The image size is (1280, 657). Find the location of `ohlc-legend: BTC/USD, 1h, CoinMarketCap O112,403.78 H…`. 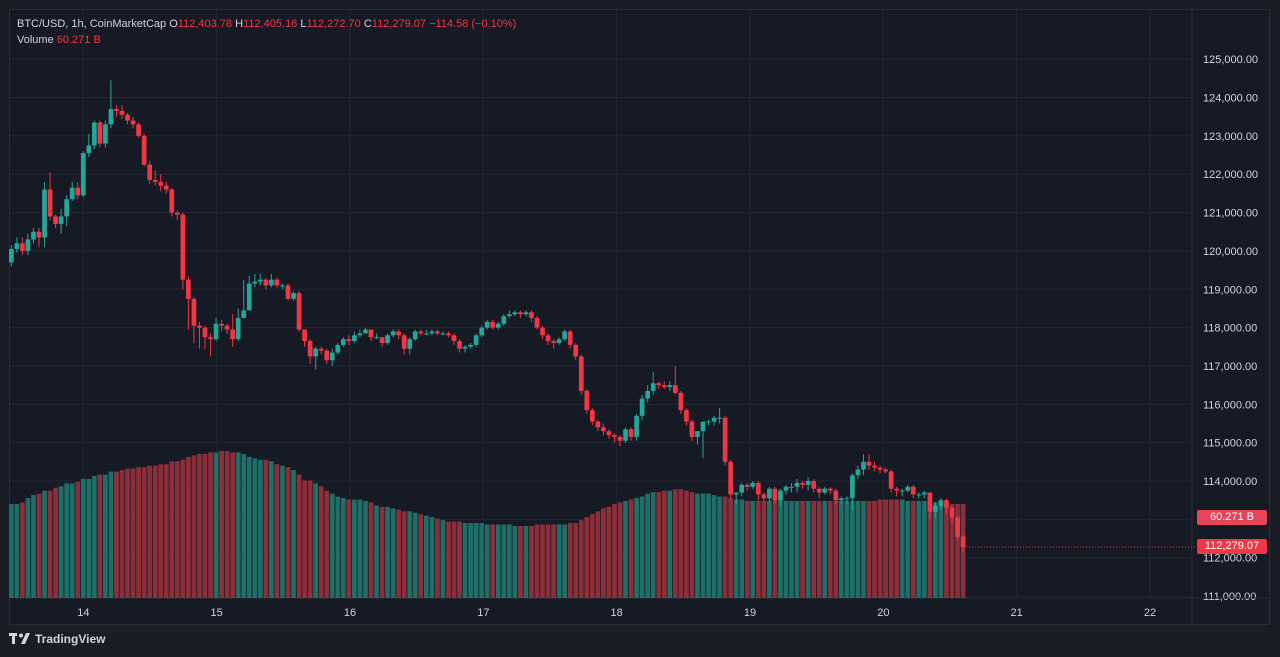

ohlc-legend: BTC/USD, 1h, CoinMarketCap O112,403.78 H… is located at coordinates (266, 24).